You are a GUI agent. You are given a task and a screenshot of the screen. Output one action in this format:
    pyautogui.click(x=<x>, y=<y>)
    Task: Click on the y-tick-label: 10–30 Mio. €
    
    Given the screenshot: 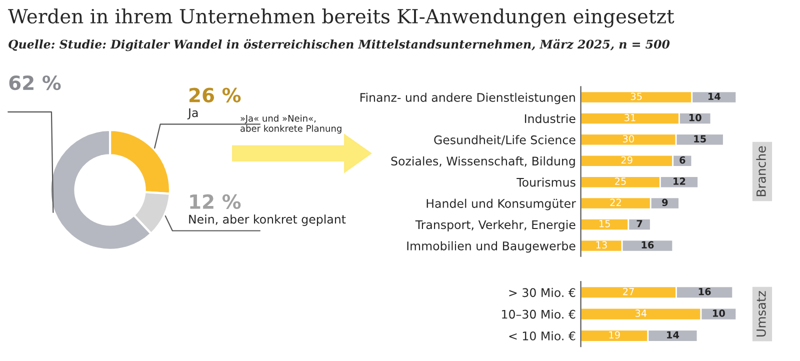 What is the action you would take?
    pyautogui.click(x=539, y=314)
    